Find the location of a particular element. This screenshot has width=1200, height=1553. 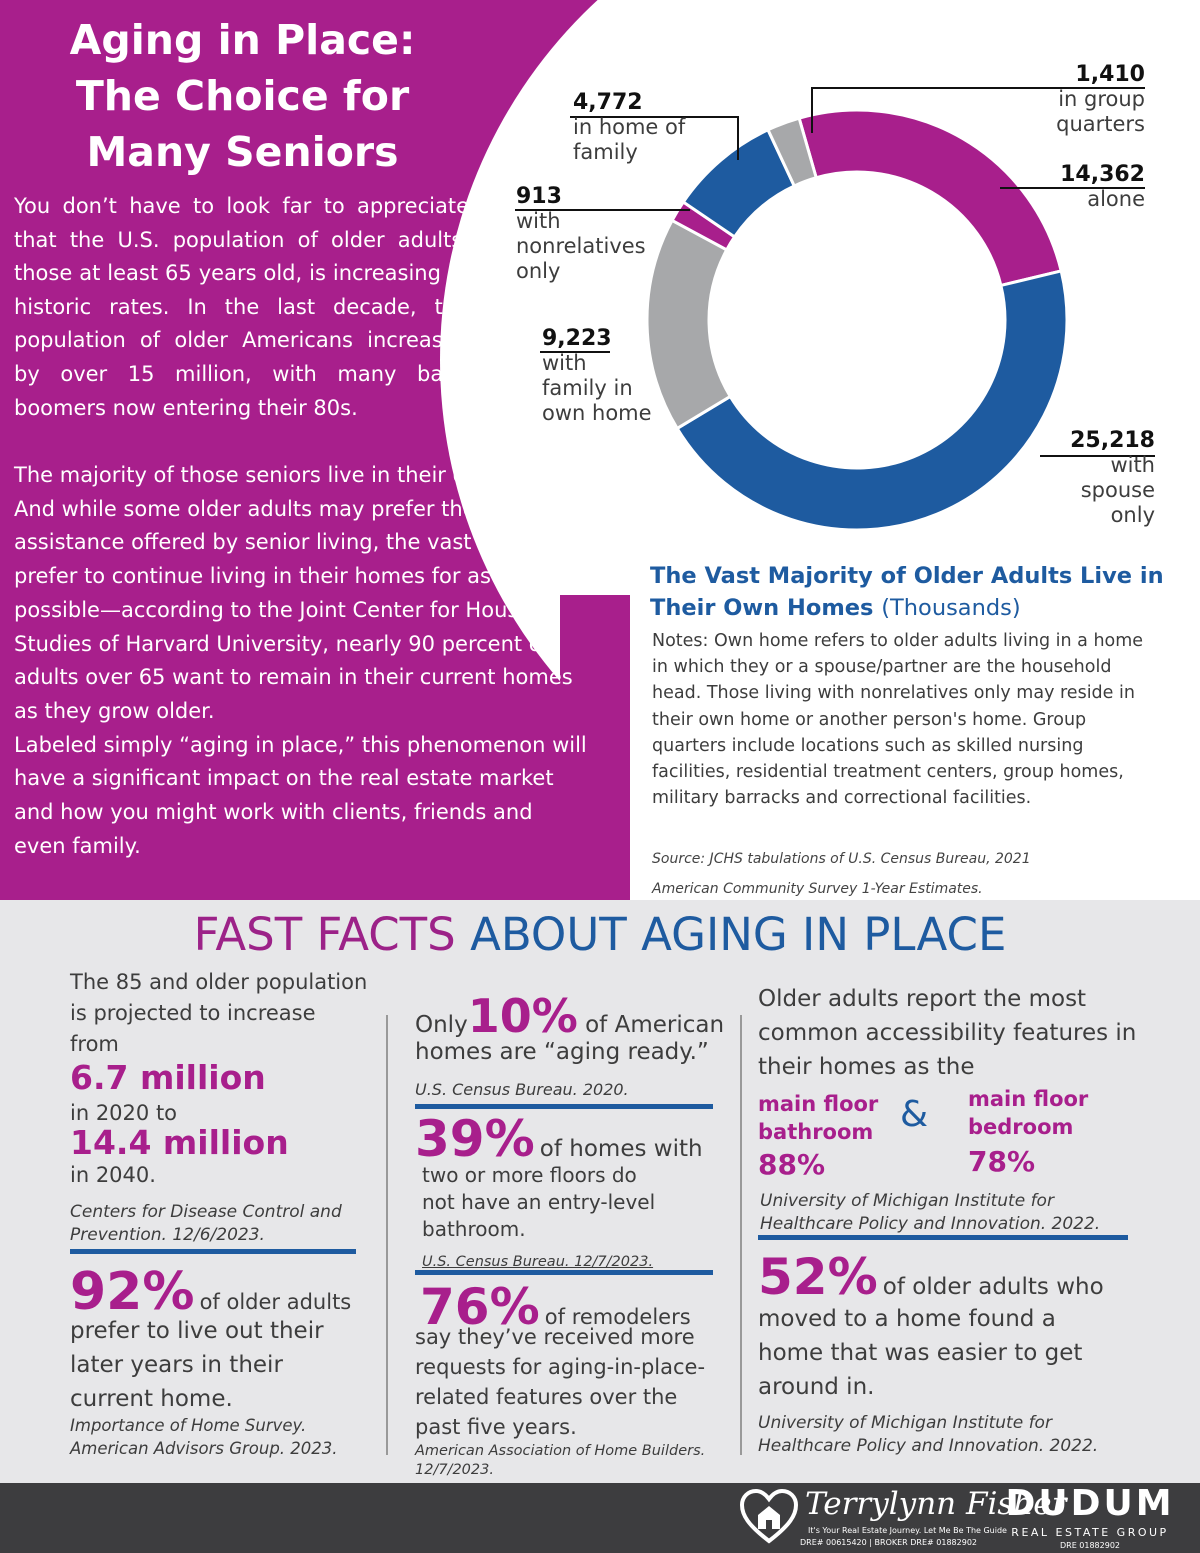

fact-76-percent: 76% of remodelers is located at coordinates (555, 1307).